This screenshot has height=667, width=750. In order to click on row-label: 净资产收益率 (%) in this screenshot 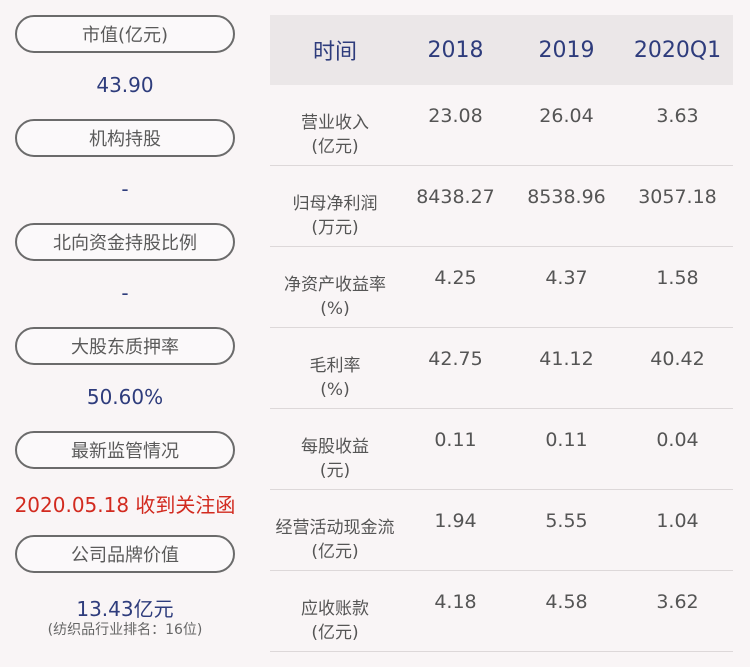, I will do `click(335, 296)`.